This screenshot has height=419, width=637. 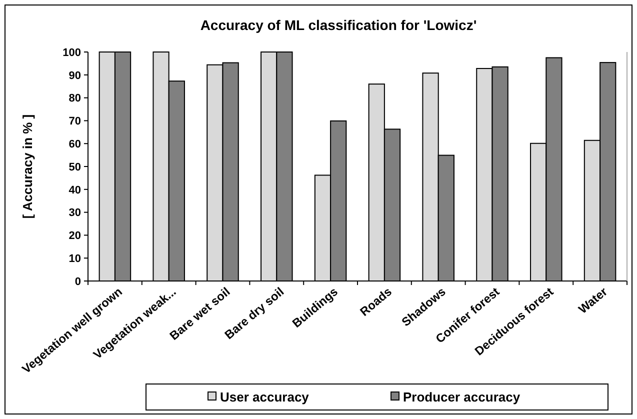 I want to click on y-axis-title: [ Accuracy in % ], so click(x=27, y=166).